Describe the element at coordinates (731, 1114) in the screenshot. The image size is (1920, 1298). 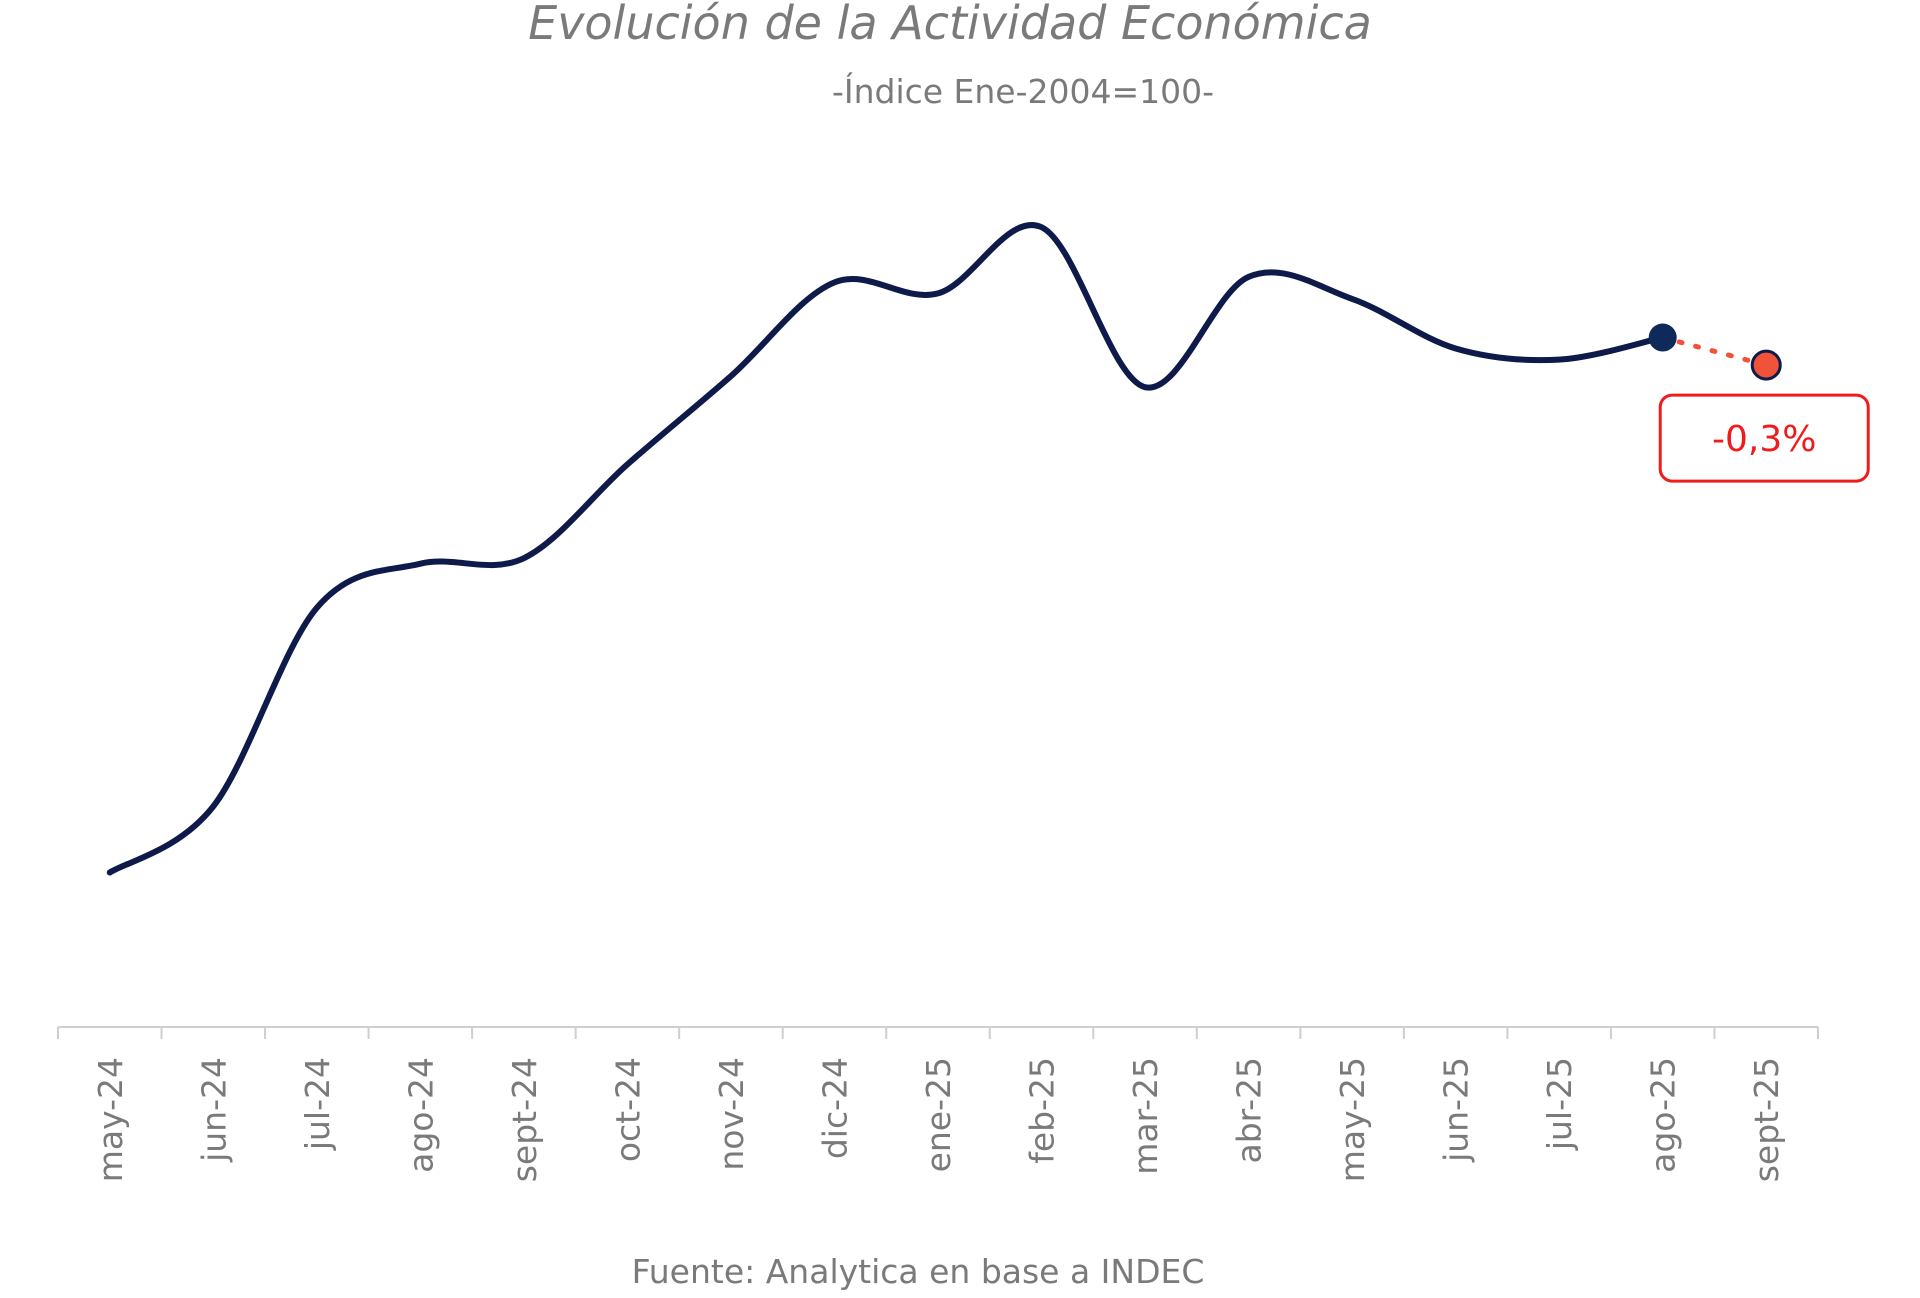
I see `x-tick-label: nov-24` at that location.